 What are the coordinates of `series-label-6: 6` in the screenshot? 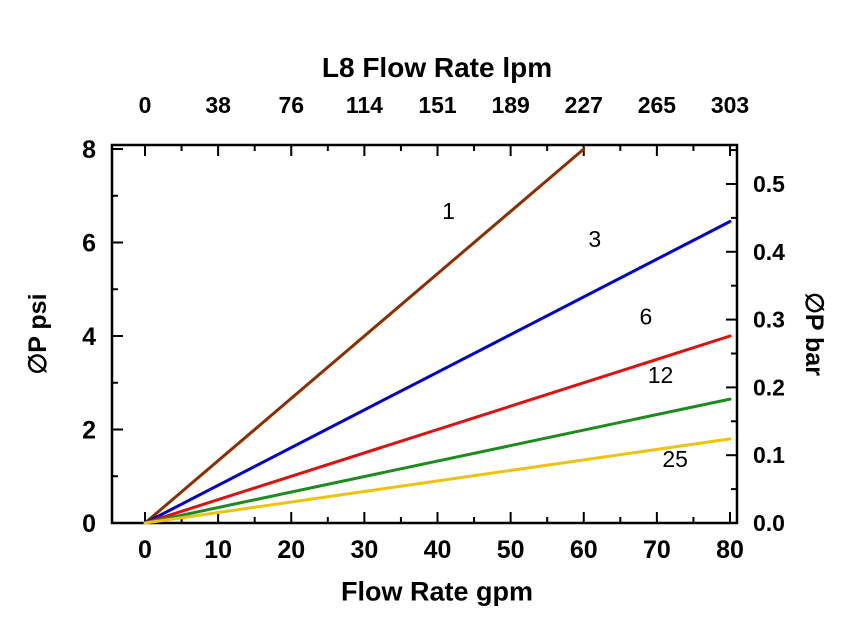 It's located at (646, 316).